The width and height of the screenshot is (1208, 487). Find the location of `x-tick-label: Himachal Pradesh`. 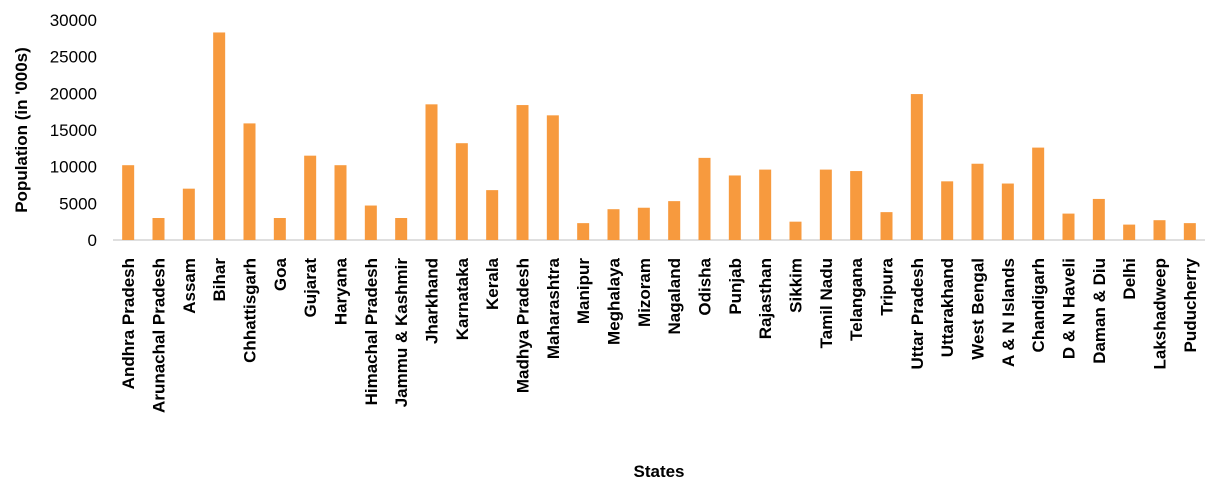

x-tick-label: Himachal Pradesh is located at coordinates (371, 331).